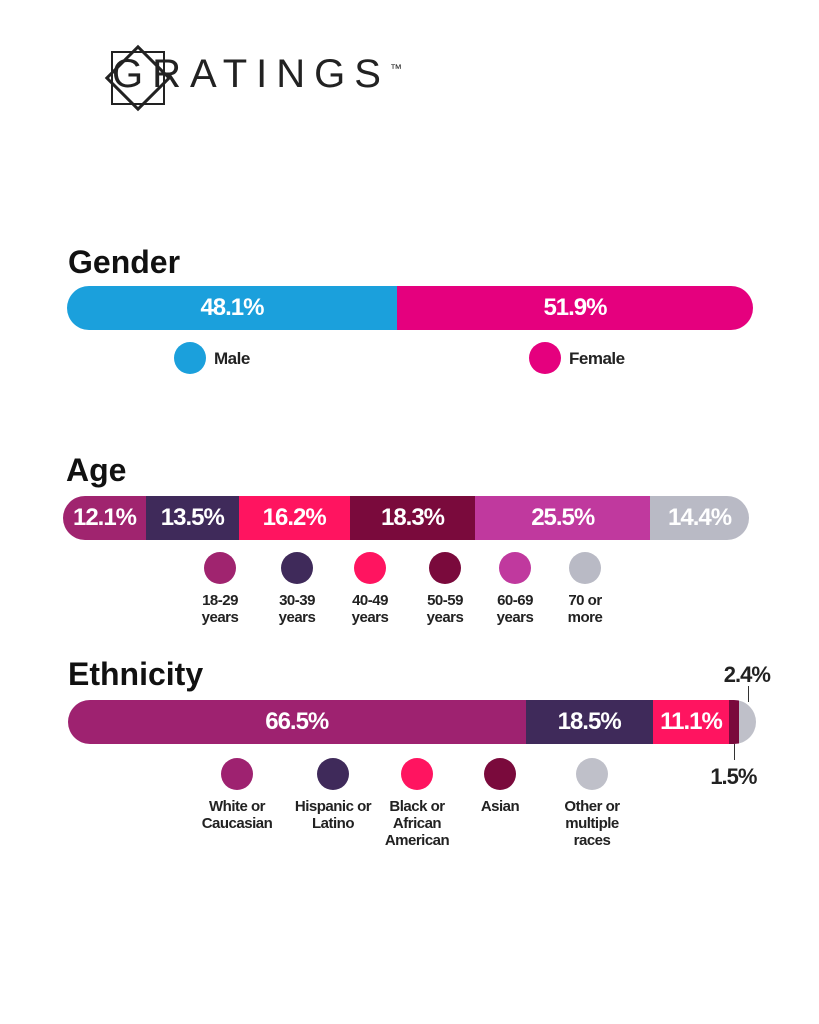 This screenshot has width=819, height=1024. What do you see at coordinates (417, 823) in the screenshot?
I see `legend-label: Black or African American` at bounding box center [417, 823].